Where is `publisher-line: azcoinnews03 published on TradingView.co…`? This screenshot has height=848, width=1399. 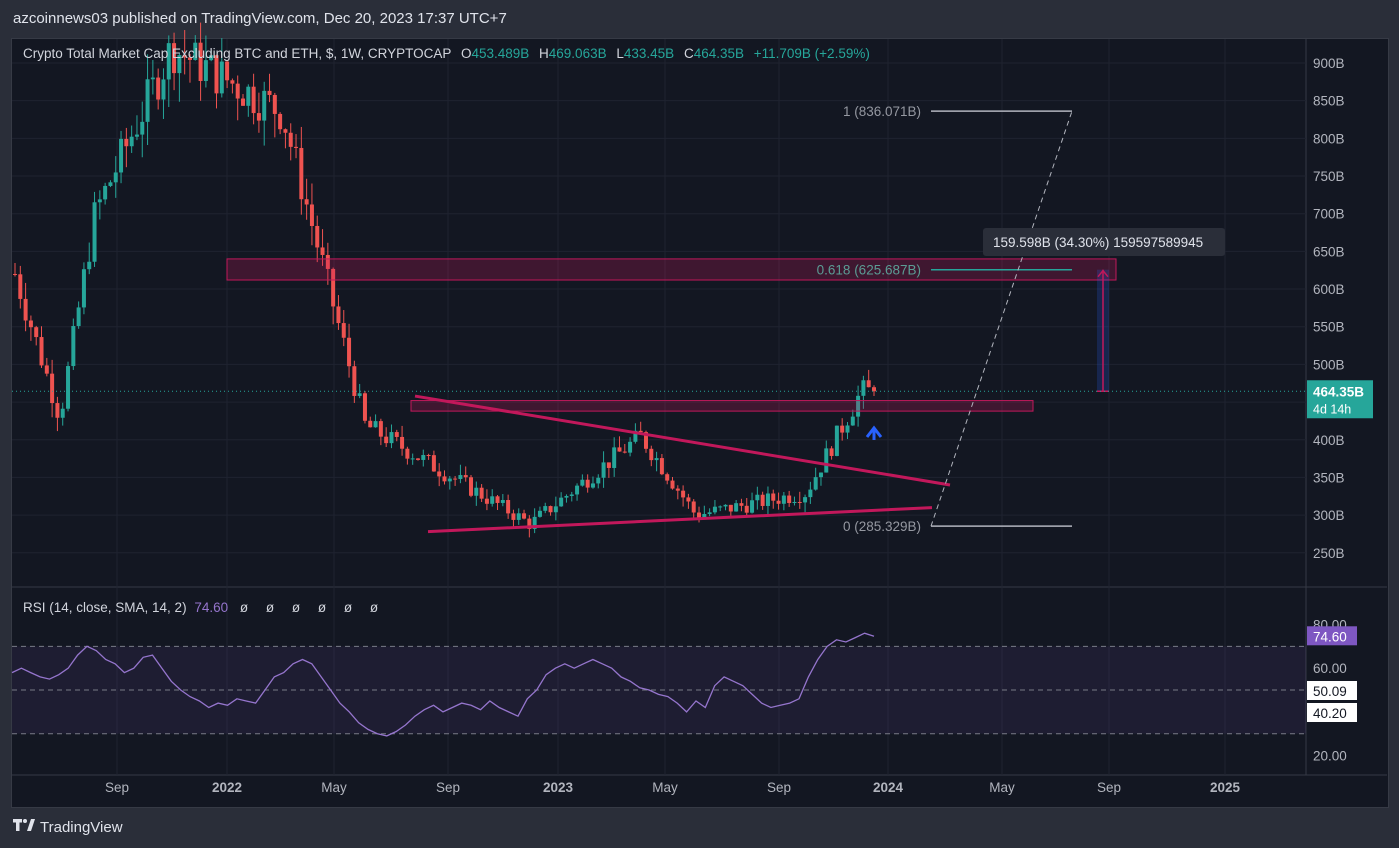
publisher-line: azcoinnews03 published on TradingView.co… is located at coordinates (260, 18).